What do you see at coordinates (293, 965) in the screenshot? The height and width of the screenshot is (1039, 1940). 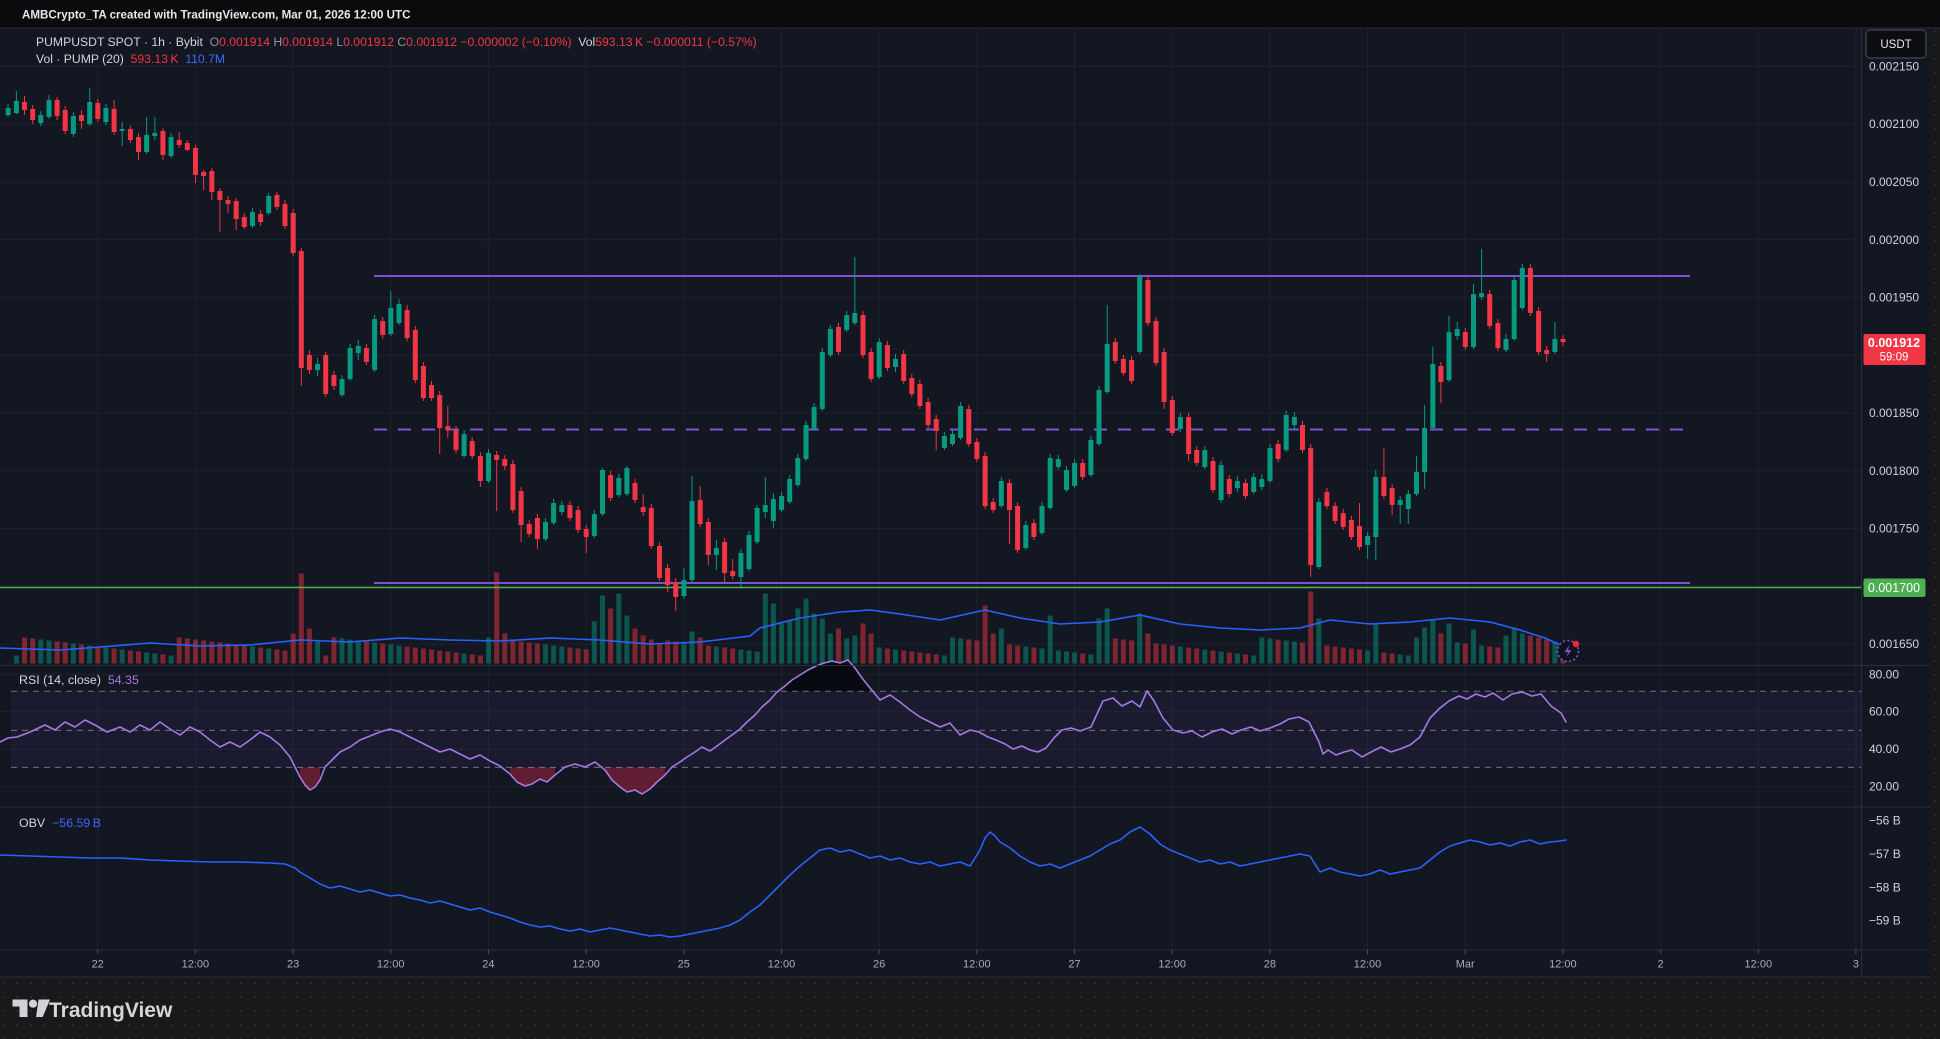 I see `svg-text: 23` at bounding box center [293, 965].